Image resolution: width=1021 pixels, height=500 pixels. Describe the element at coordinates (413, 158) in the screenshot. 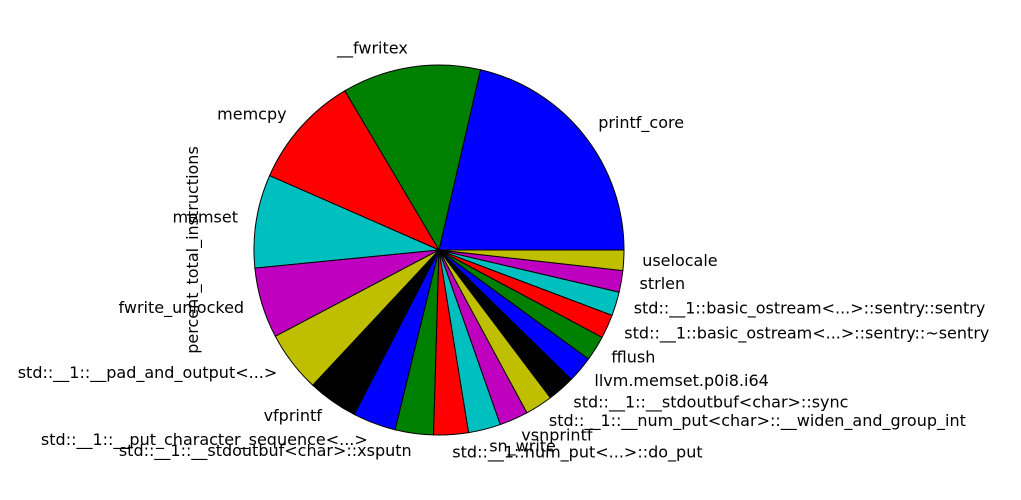

I see `slice-fwritex` at that location.